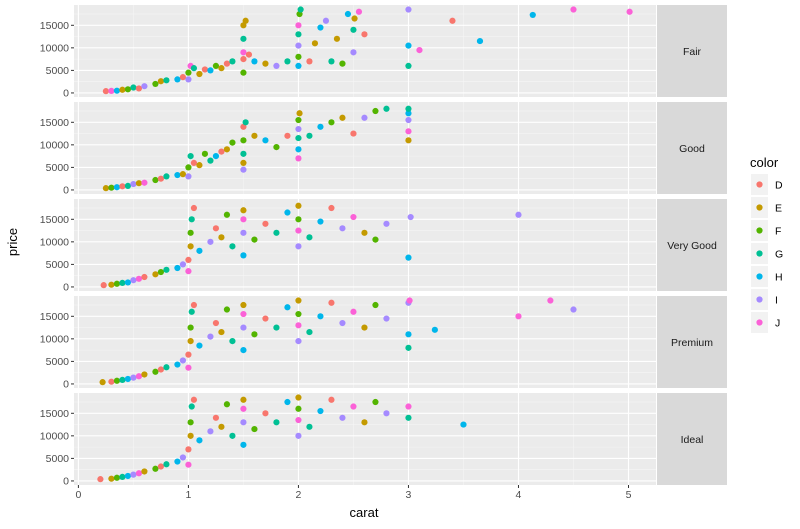  I want to click on legend-key-label: D, so click(779, 186).